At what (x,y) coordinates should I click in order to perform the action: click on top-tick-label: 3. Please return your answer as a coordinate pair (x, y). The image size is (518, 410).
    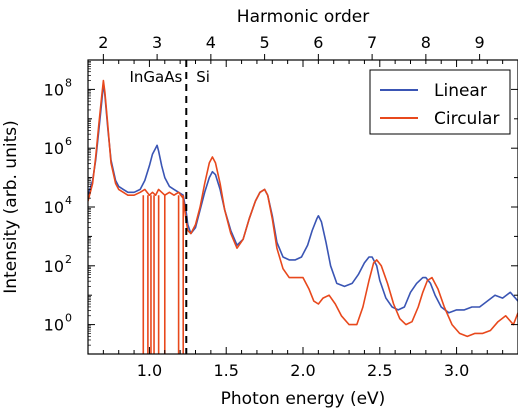
    Looking at the image, I should click on (157, 42).